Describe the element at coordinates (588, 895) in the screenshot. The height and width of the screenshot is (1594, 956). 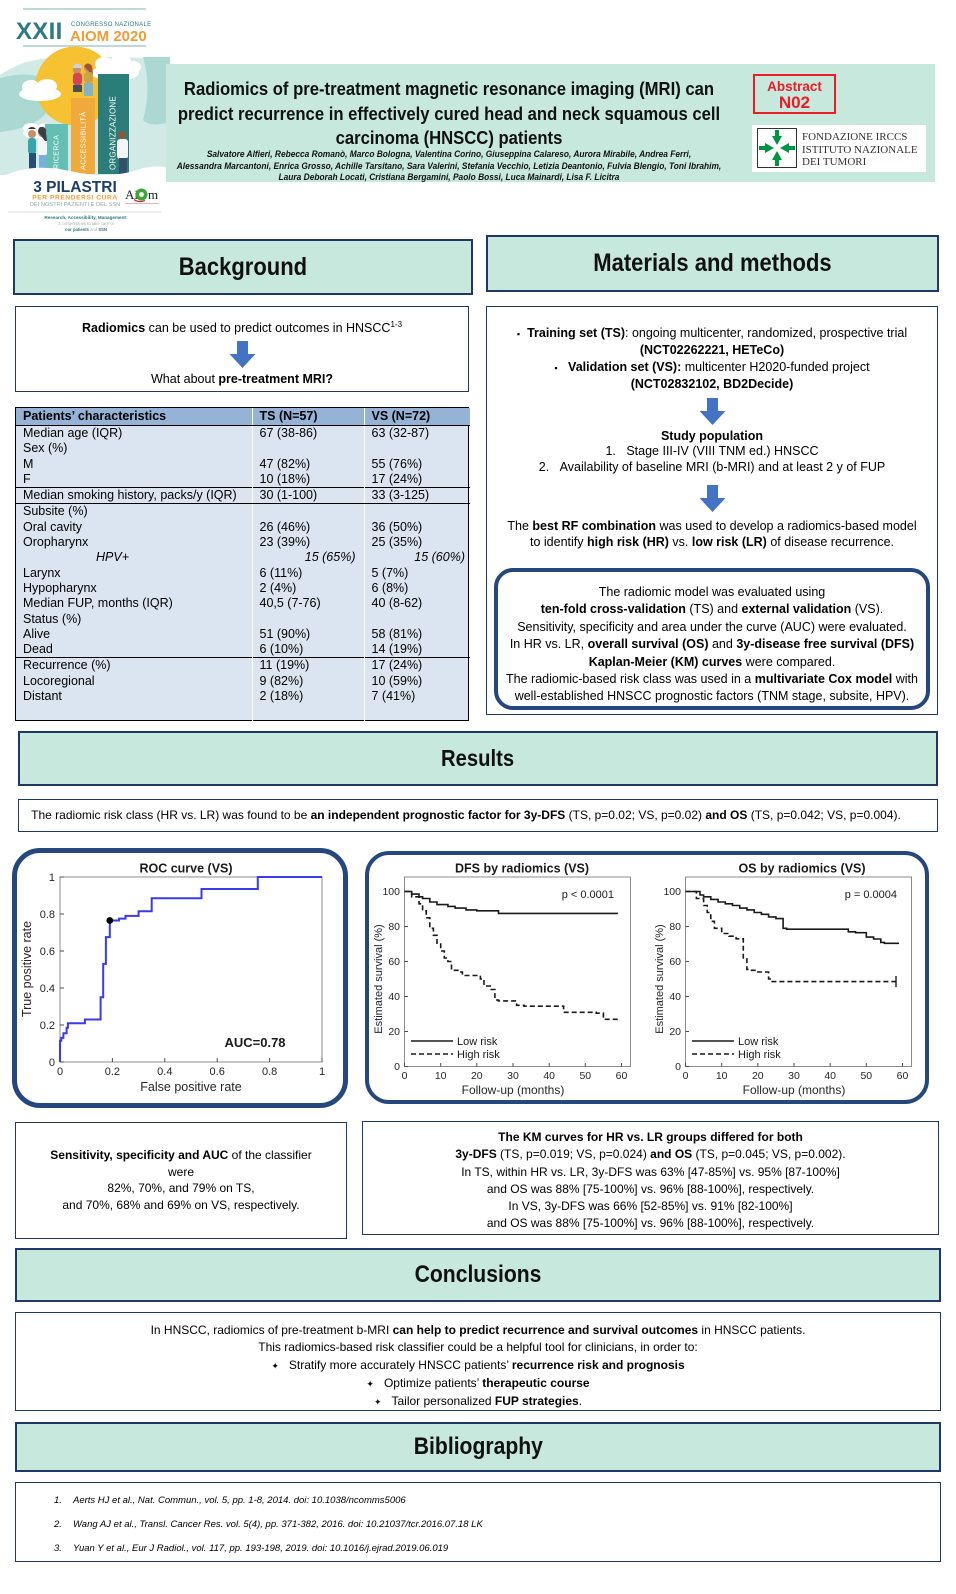
I see `svg-text: p < 0.0001` at that location.